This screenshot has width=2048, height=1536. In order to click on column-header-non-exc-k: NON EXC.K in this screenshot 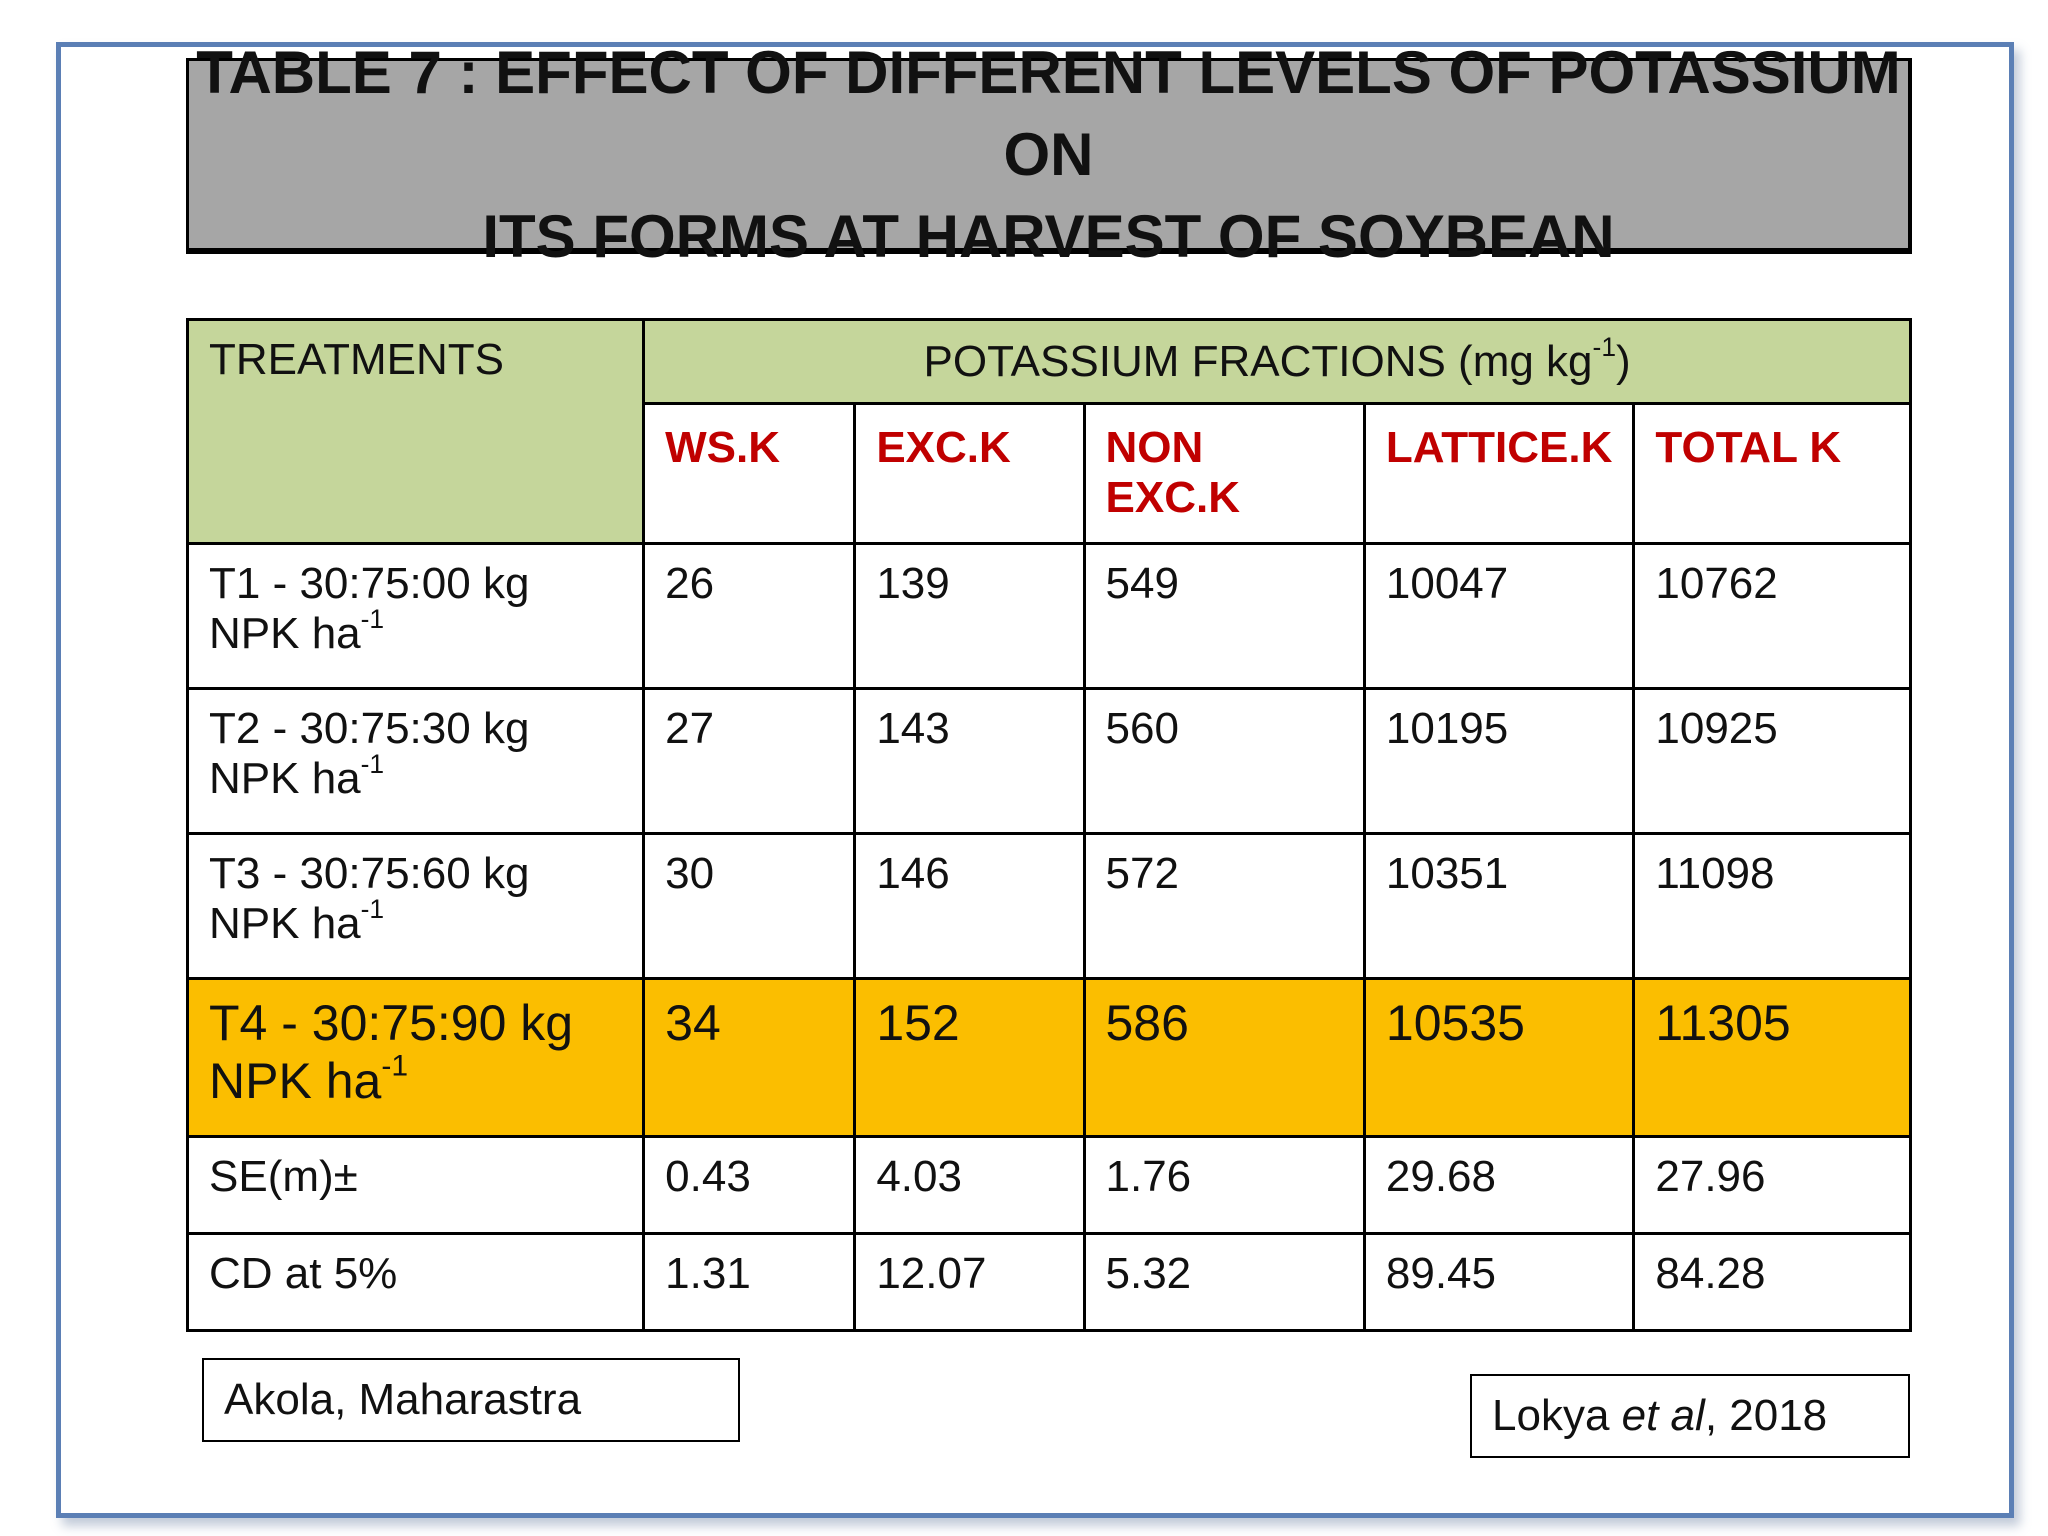, I will do `click(1224, 473)`.